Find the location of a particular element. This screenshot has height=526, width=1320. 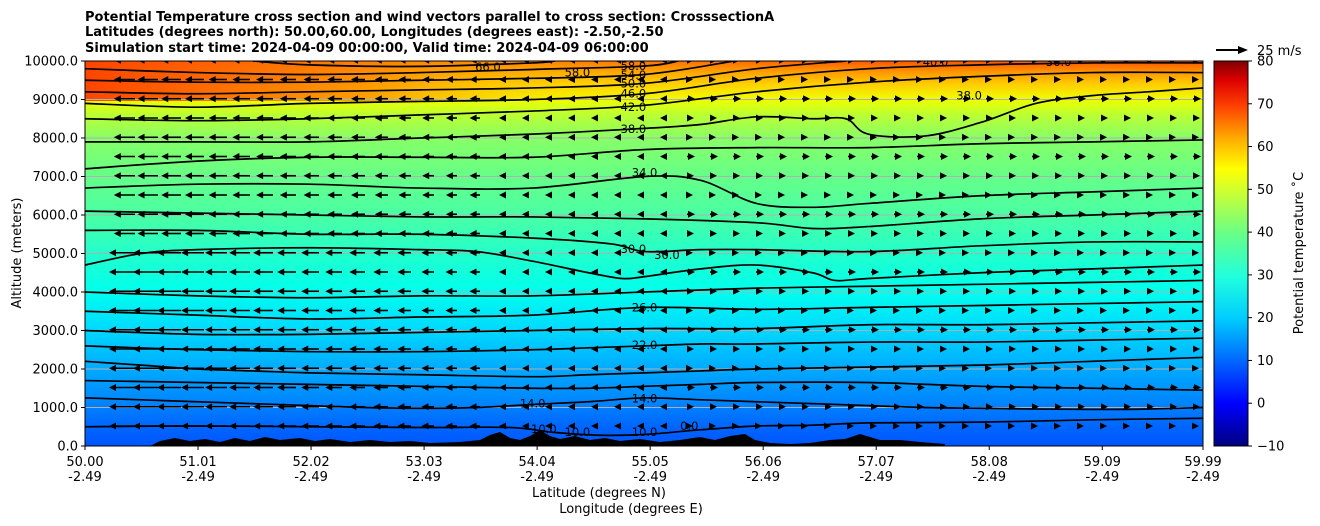

colorbar-tick-label: 20 is located at coordinates (1265, 318).